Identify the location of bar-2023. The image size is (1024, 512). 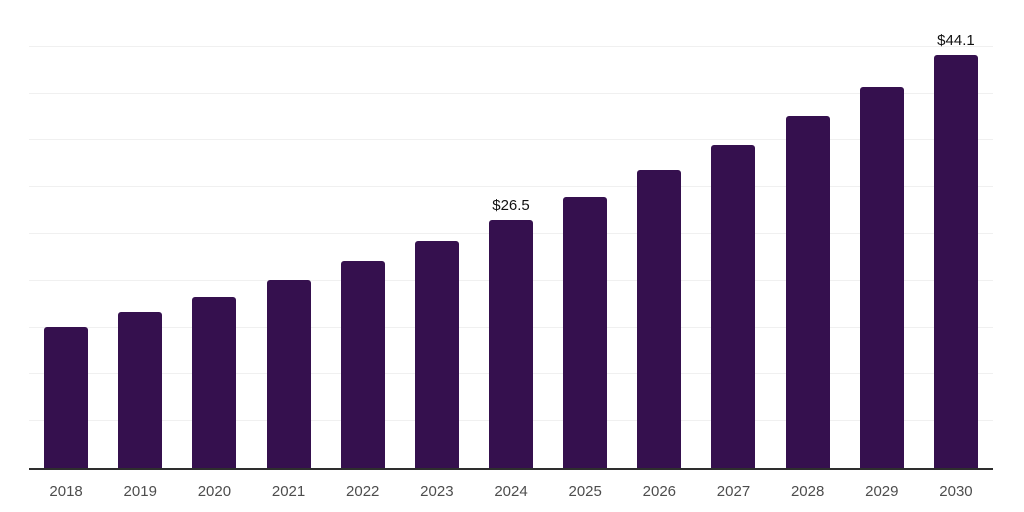
(436, 354).